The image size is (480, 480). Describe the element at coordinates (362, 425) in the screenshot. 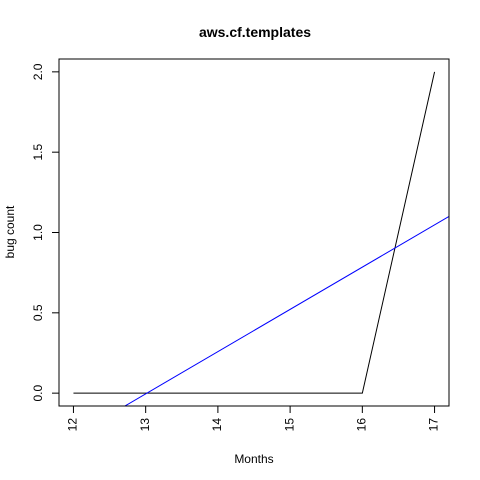

I see `x-tick-label: 16` at that location.